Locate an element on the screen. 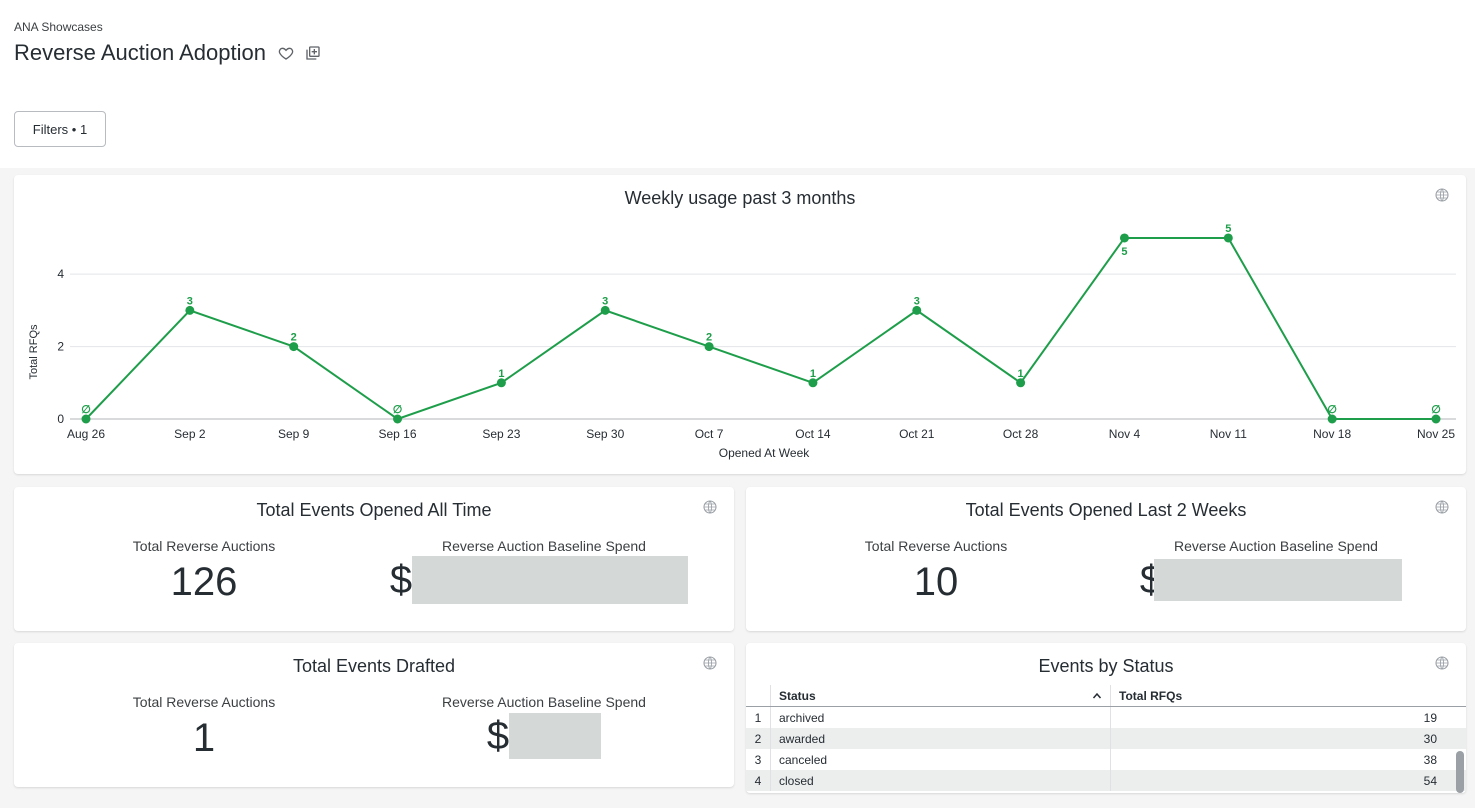 The image size is (1475, 808). column-header-total: Total RFQs is located at coordinates (1277, 695).